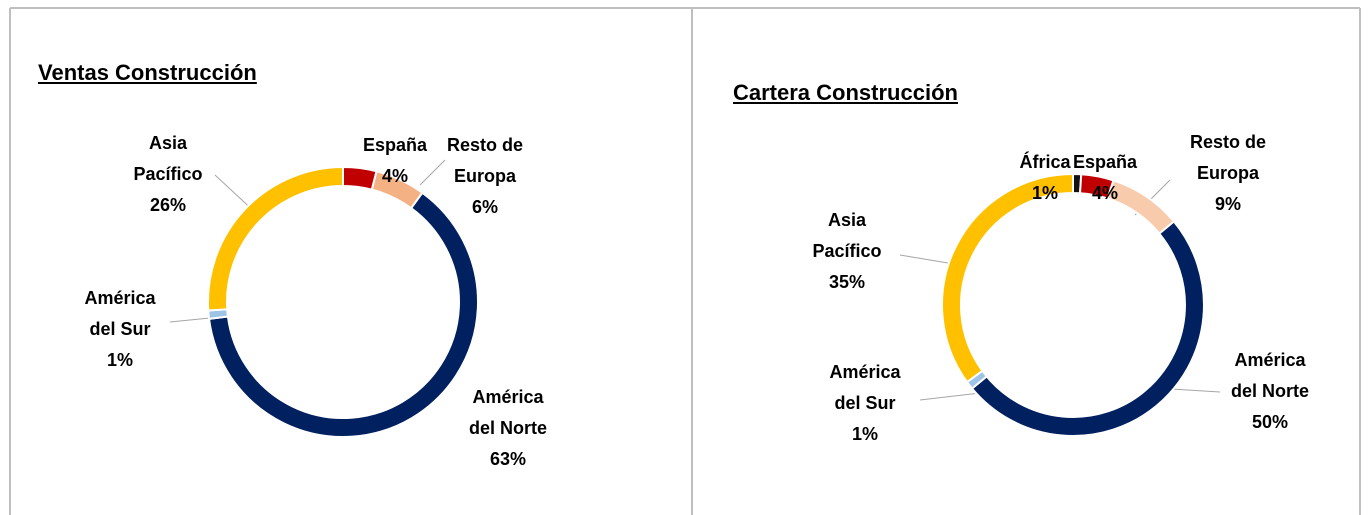 This screenshot has width=1368, height=515. I want to click on chart-title: Cartera Construcción, so click(845, 92).